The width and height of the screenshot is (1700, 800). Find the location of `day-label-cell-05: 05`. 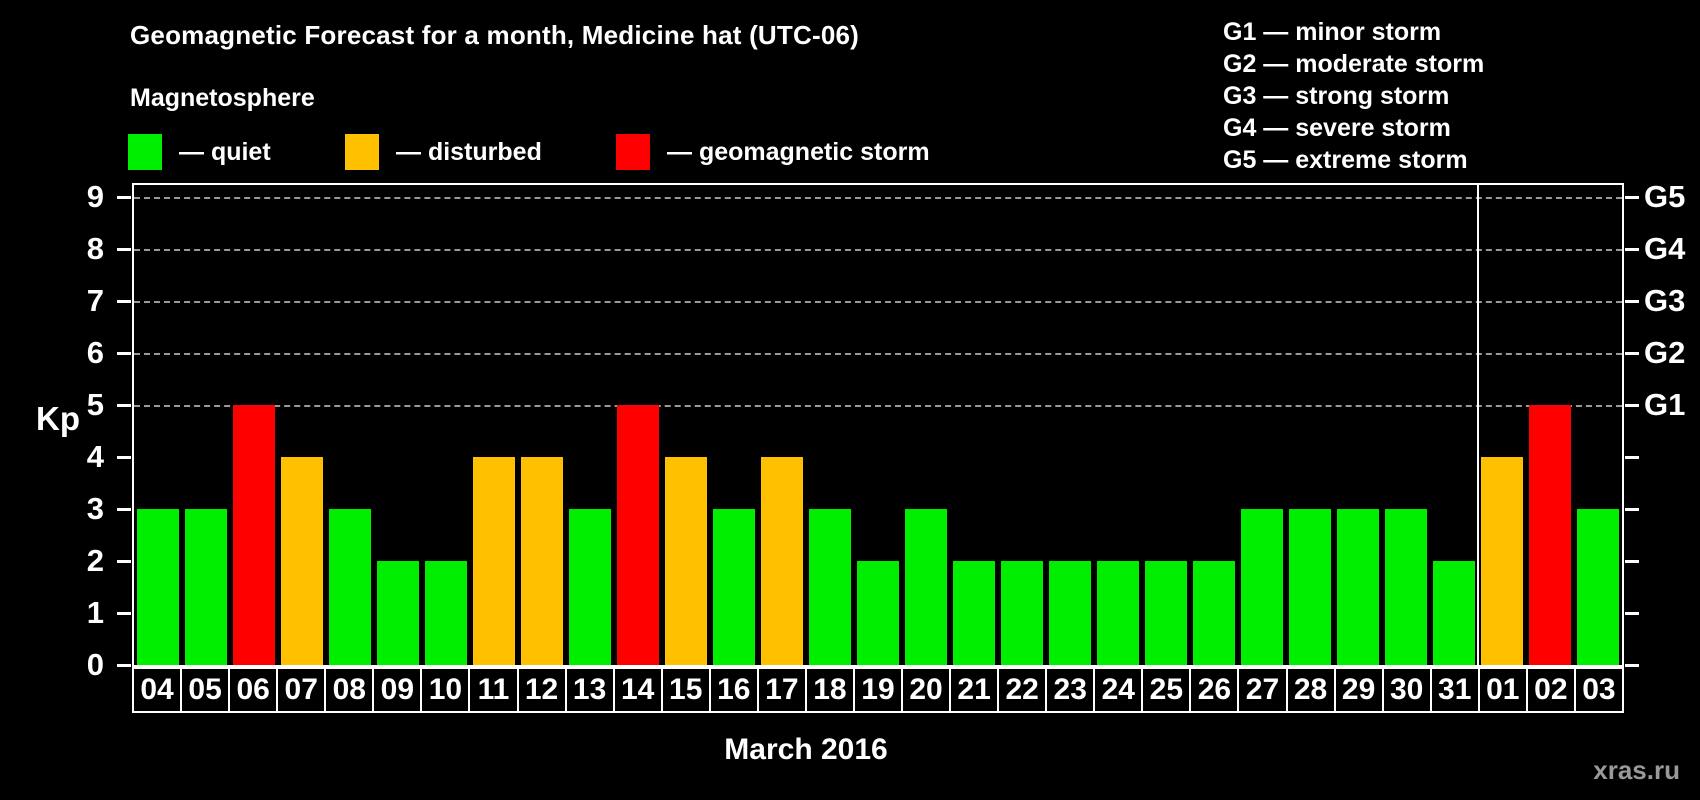

day-label-cell-05: 05 is located at coordinates (205, 690).